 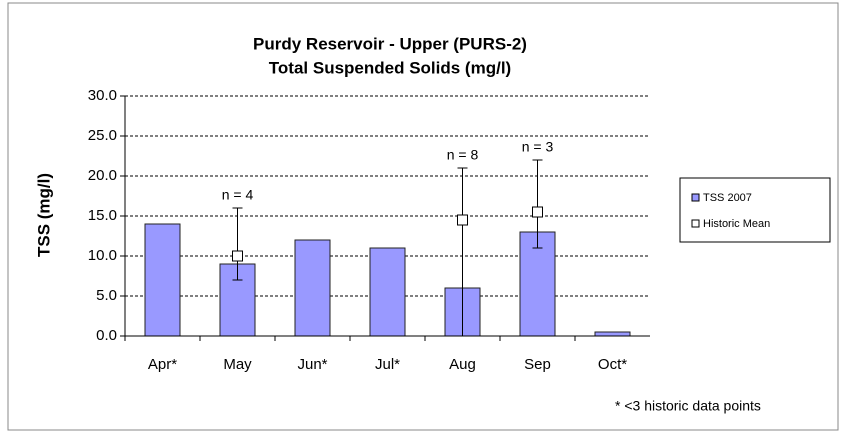 What do you see at coordinates (102, 95) in the screenshot?
I see `y-tick-label: 30.0` at bounding box center [102, 95].